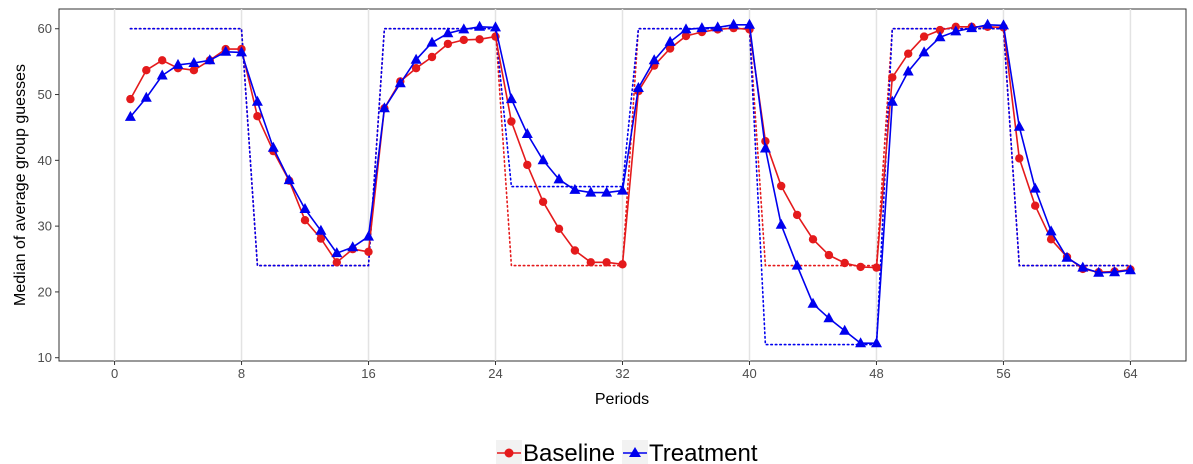 The height and width of the screenshot is (464, 1193). Describe the element at coordinates (509, 453) in the screenshot. I see `legend-marker-baseline` at that location.